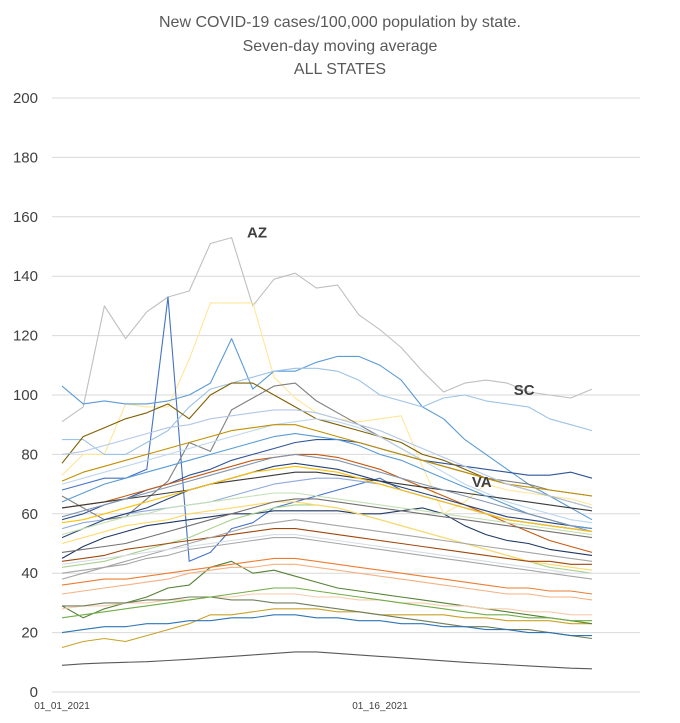  Describe the element at coordinates (221, 706) in the screenshot. I see `x-axis: 01_01_2021 01_16_2021` at that location.